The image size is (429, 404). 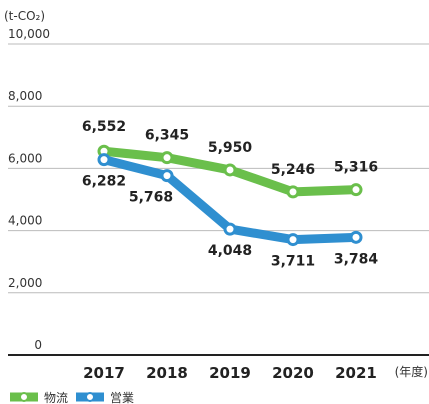 What do you see at coordinates (293, 262) in the screenshot?
I see `value-label: 3,711` at bounding box center [293, 262].